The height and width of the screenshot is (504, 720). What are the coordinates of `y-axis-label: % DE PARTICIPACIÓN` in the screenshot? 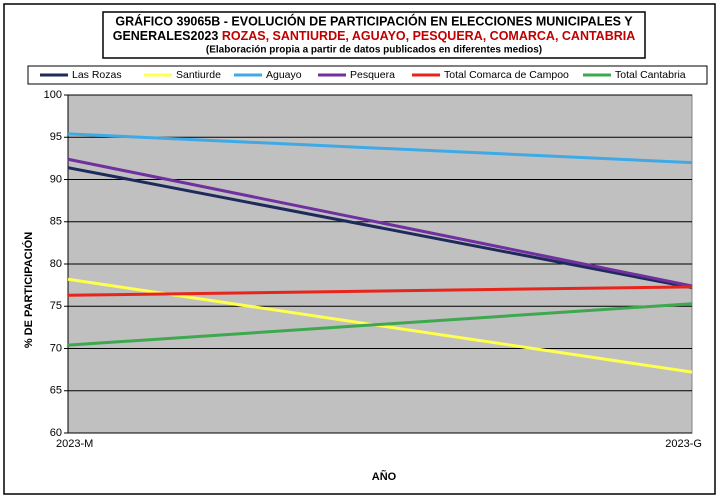 It's located at (28, 290).